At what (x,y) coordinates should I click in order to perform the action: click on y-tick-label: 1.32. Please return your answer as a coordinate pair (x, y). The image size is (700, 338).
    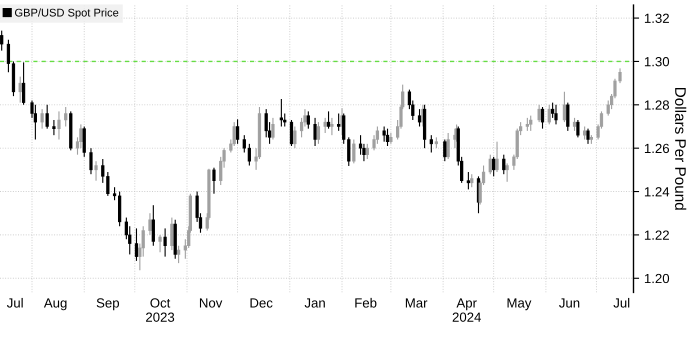
    Looking at the image, I should click on (656, 18).